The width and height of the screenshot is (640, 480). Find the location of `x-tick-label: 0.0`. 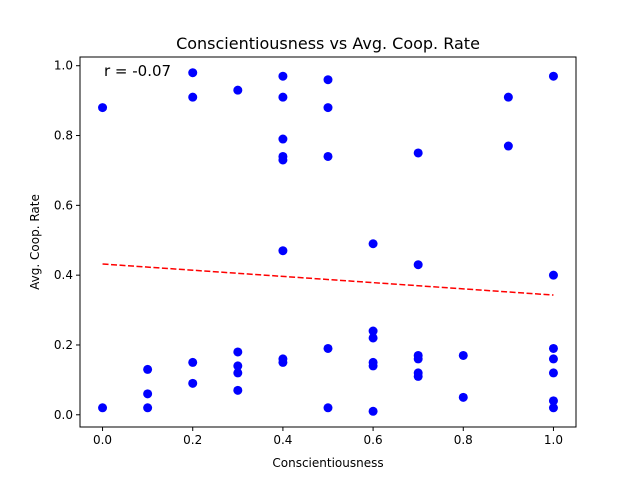

x-tick-label: 0.0 is located at coordinates (102, 440).